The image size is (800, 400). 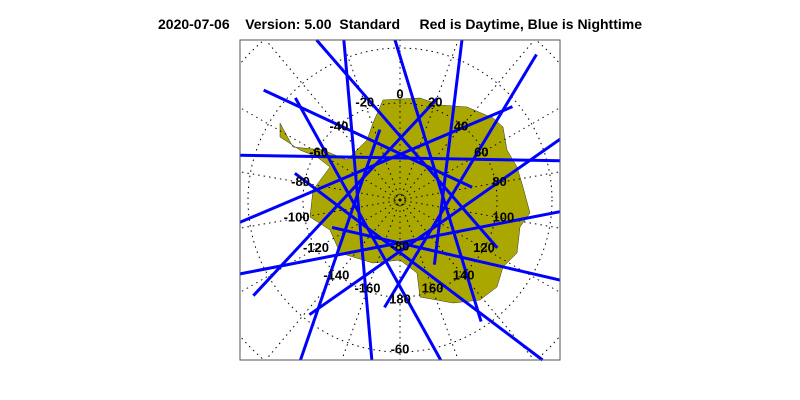 What do you see at coordinates (399, 93) in the screenshot?
I see `longitude-label: 0` at bounding box center [399, 93].